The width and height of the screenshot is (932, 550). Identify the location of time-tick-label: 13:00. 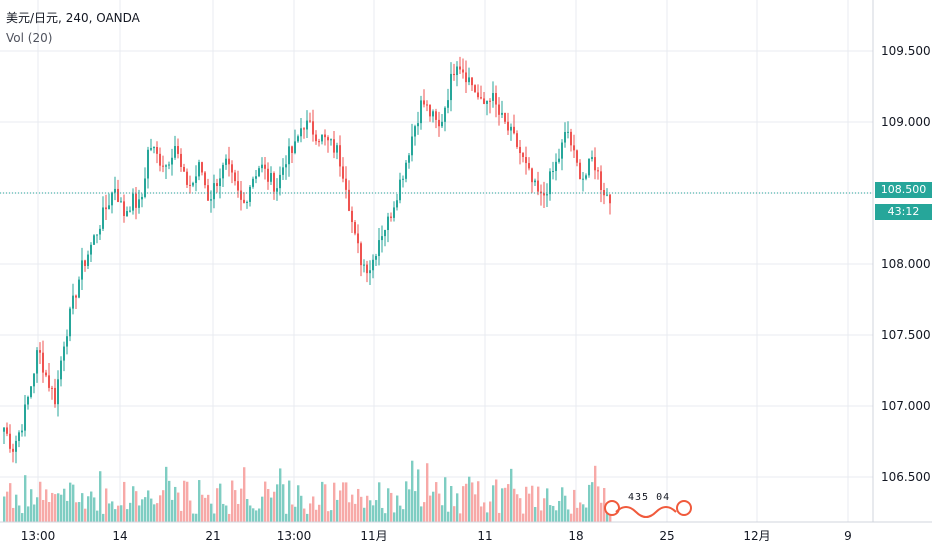
(294, 536).